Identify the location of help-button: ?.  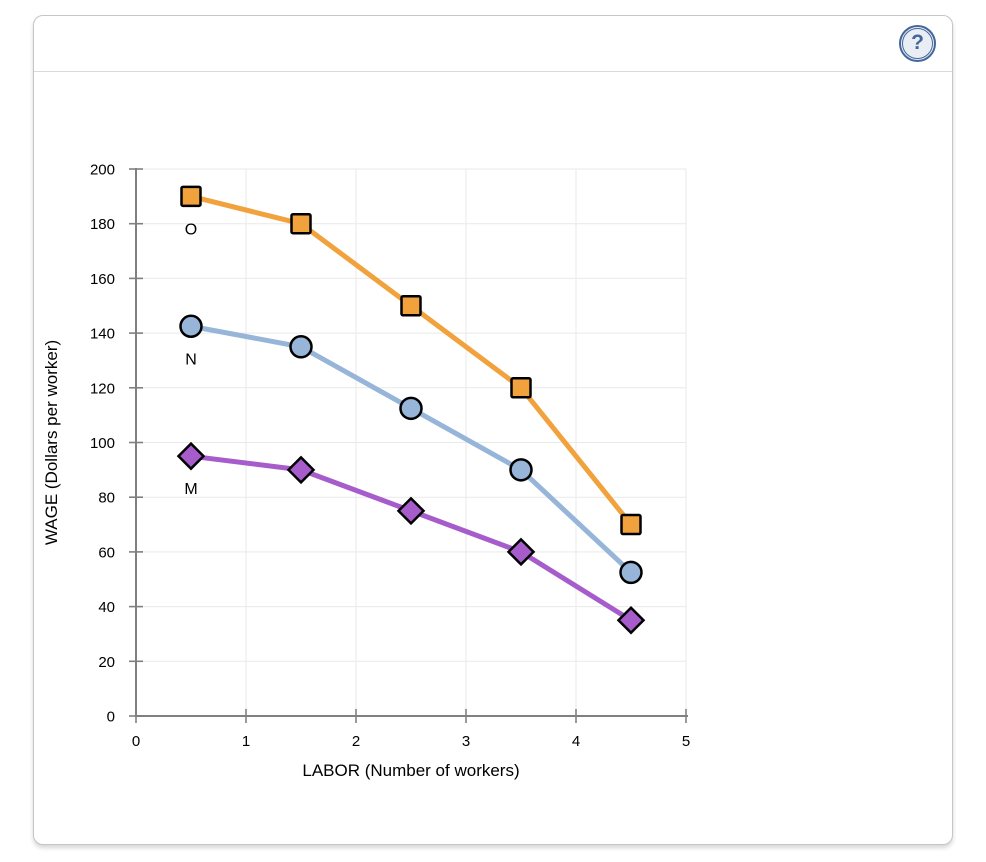
(917, 43).